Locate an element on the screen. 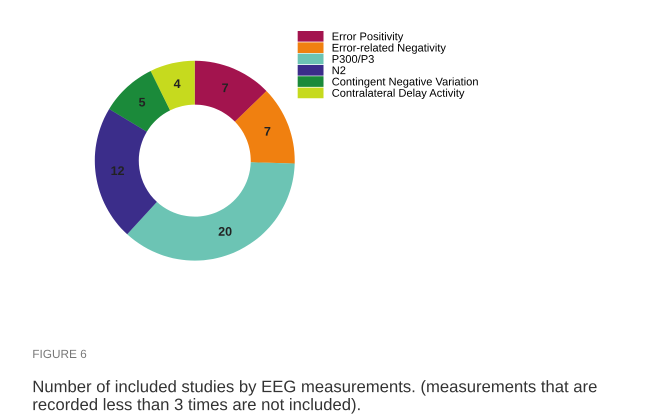 The height and width of the screenshot is (420, 646). text: Number of included studies by EEG measurements. (measurements that are recorded less than 3 times are not included). is located at coordinates (315, 397).